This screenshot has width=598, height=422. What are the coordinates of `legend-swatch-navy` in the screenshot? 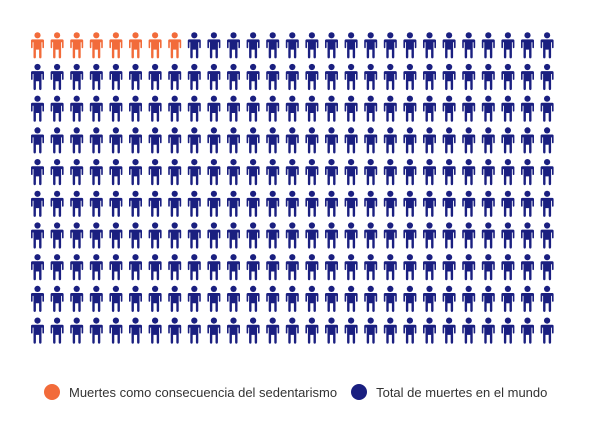 It's located at (359, 392).